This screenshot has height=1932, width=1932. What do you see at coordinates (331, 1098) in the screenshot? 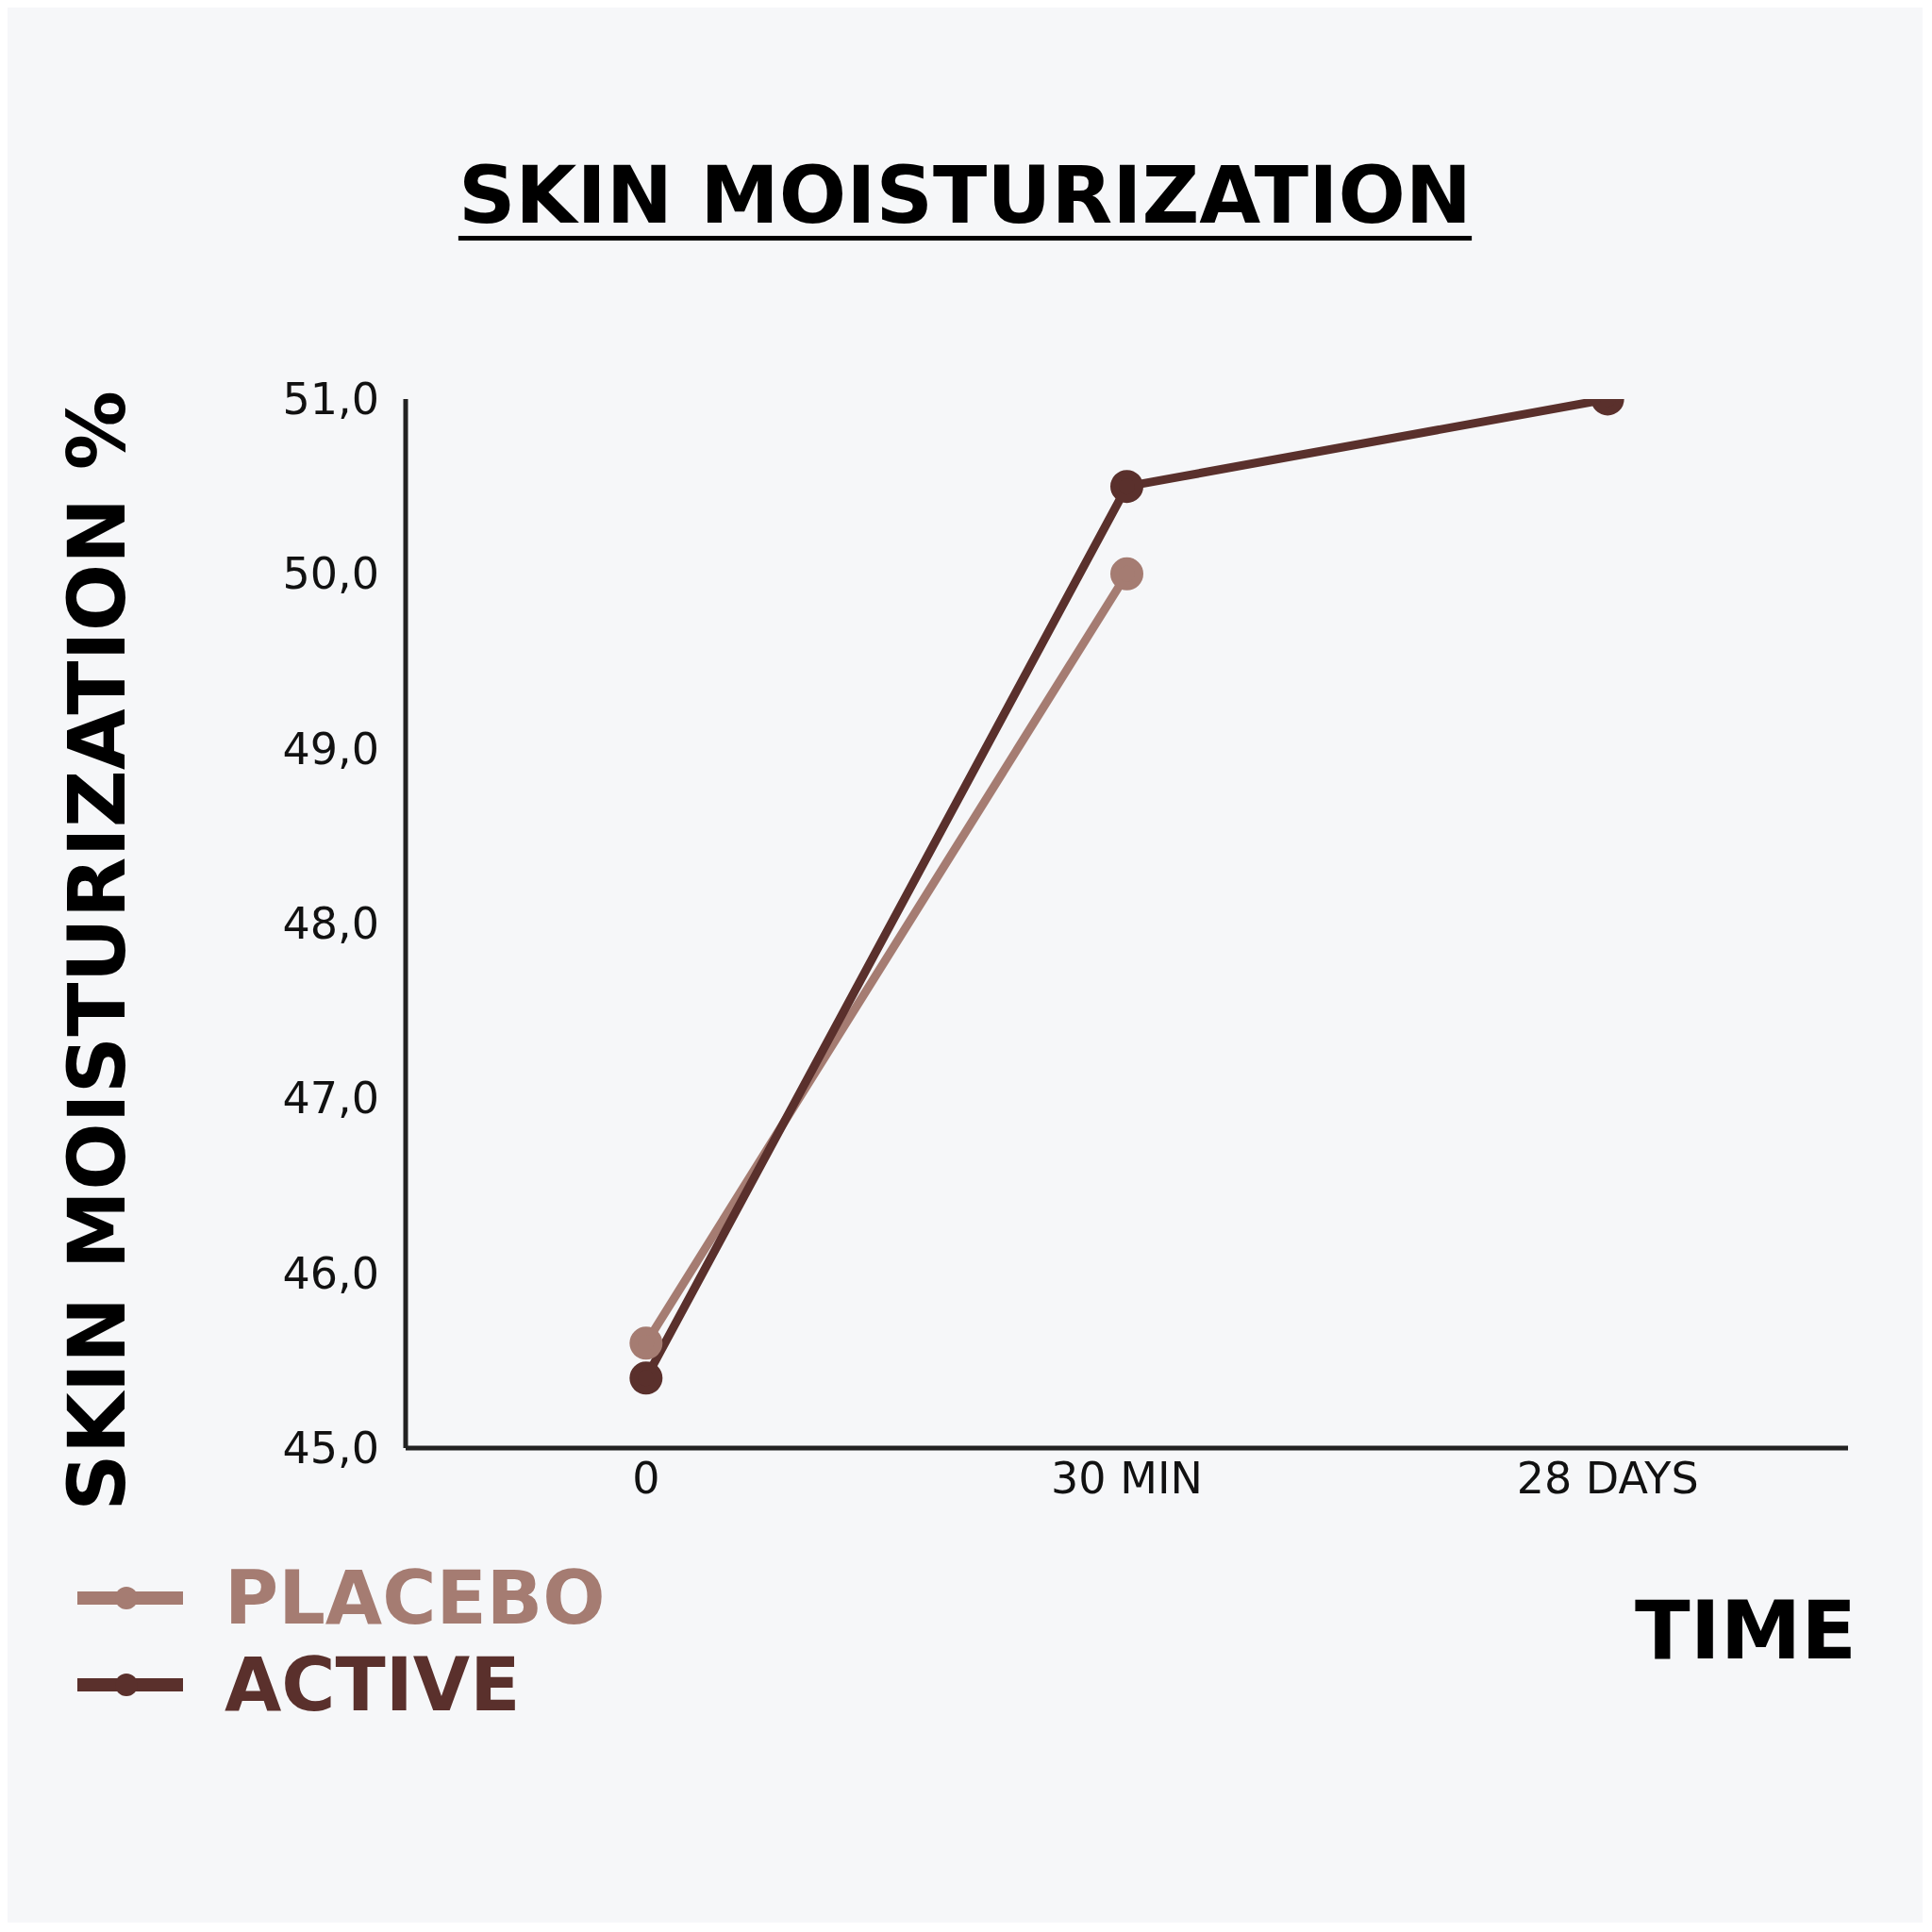
I see `y-tick-label: 47,0` at bounding box center [331, 1098].